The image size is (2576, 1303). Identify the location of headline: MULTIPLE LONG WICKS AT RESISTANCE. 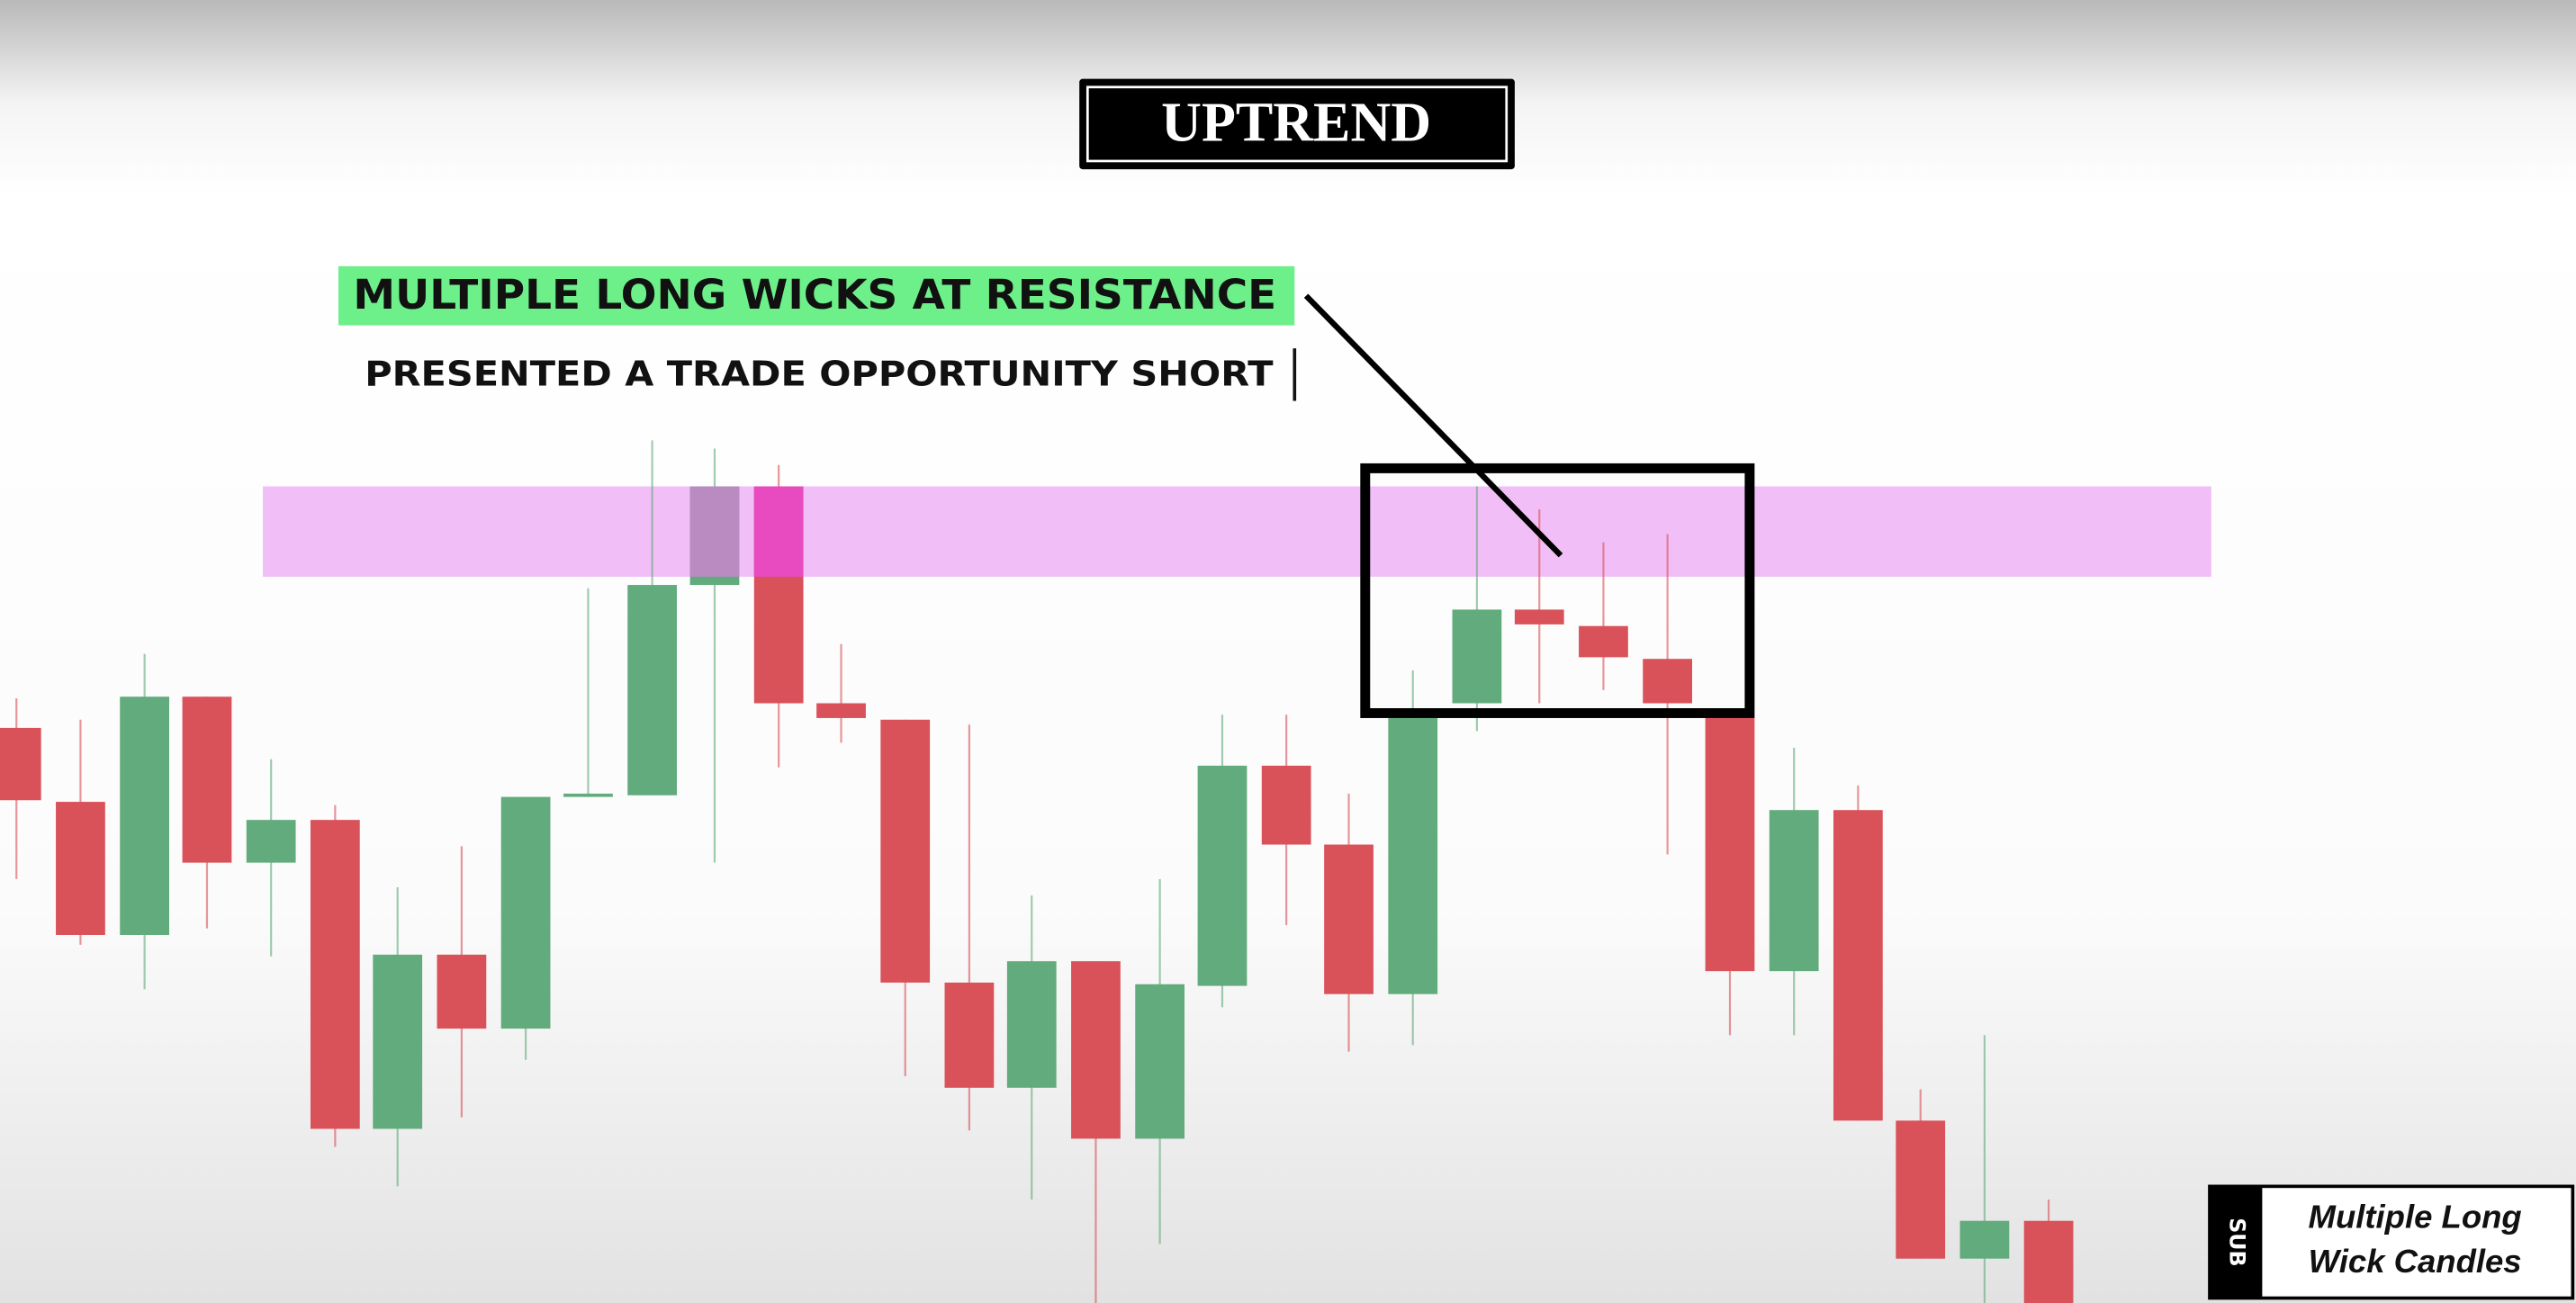
(814, 295).